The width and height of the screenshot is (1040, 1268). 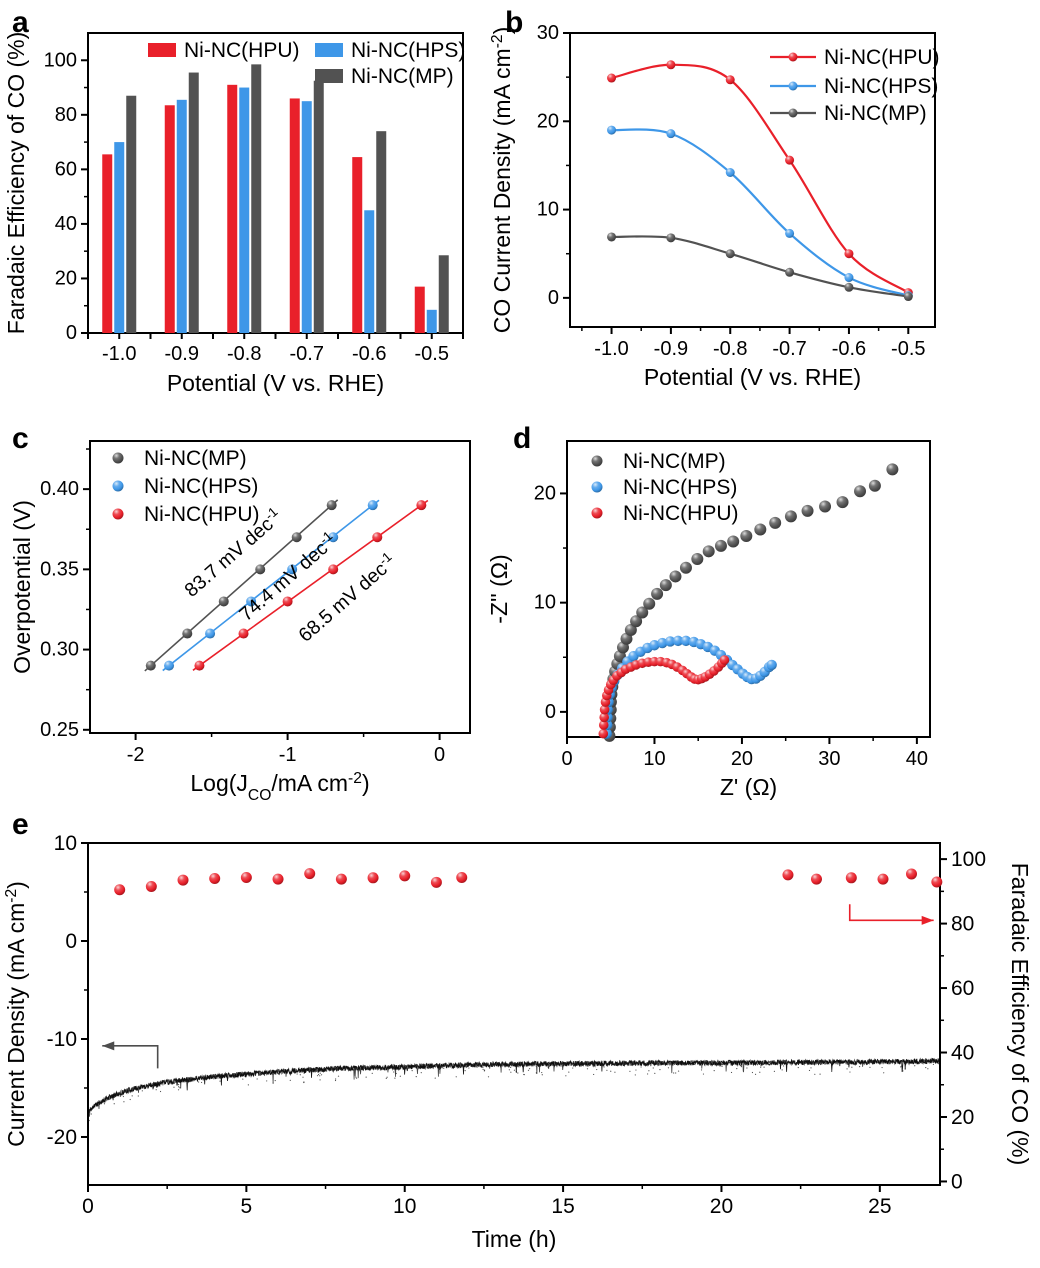 I want to click on panel-b-legend: Ni-NC(HPU) Ni-NC(HPS) Ni-NC(MP), so click(x=854, y=85).